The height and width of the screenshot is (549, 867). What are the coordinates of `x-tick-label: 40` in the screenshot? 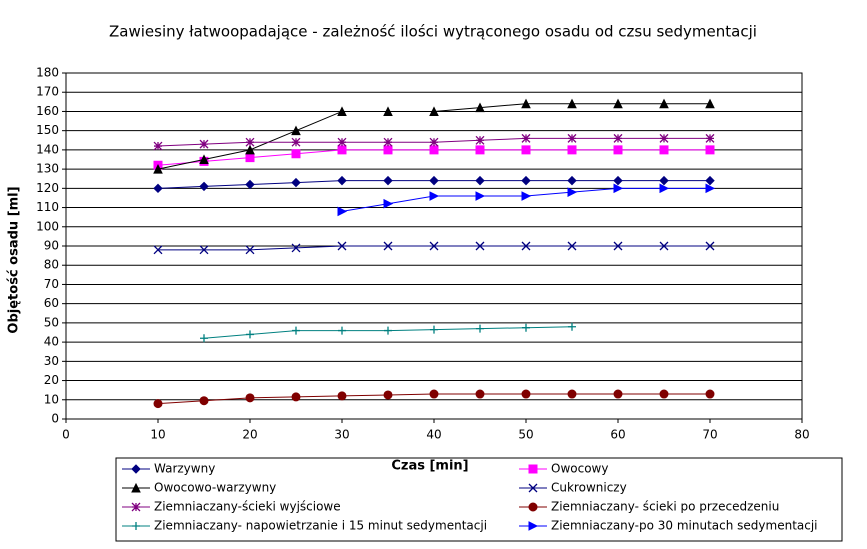 It's located at (433, 435).